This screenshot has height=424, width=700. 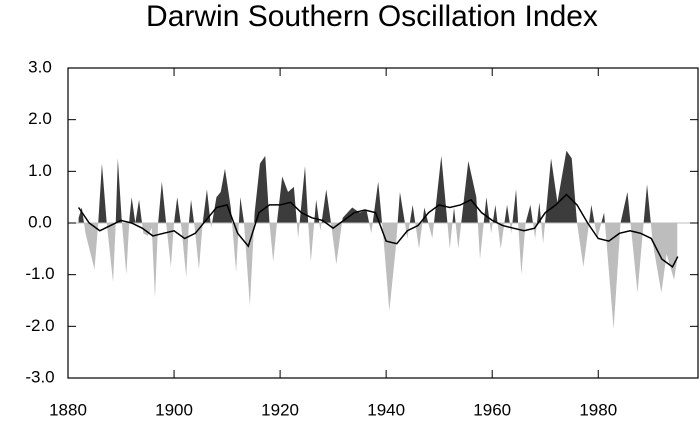 I want to click on area-above, so click(x=378, y=186).